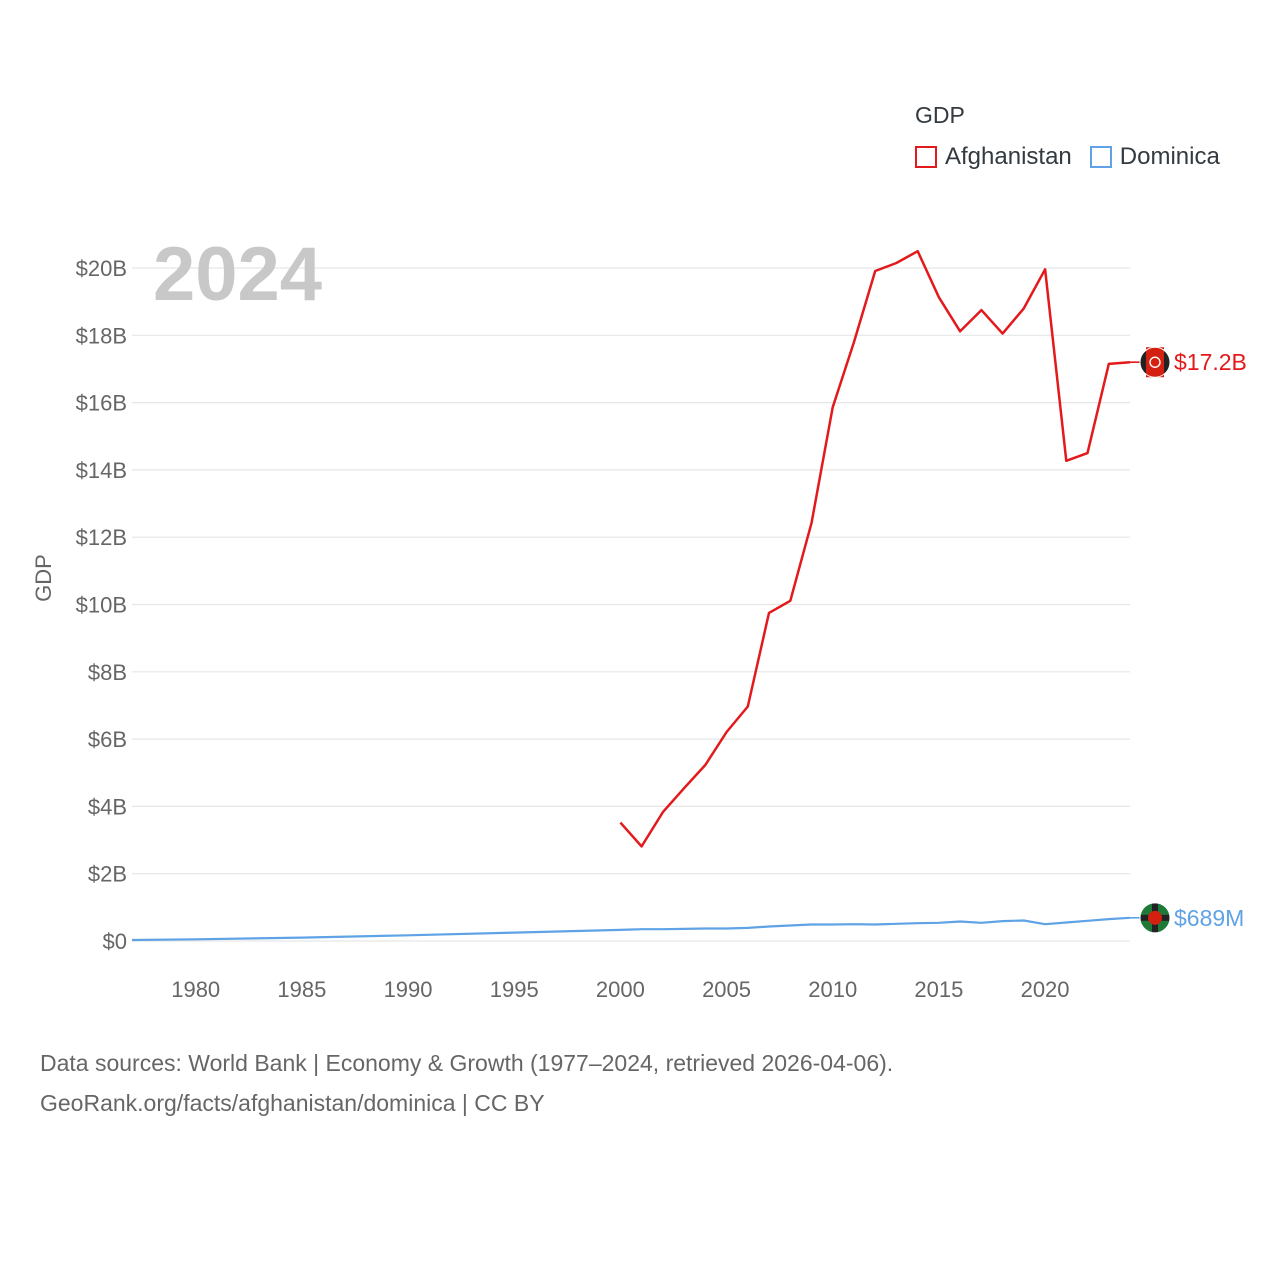  I want to click on x-tick-label: 2010, so click(832, 989).